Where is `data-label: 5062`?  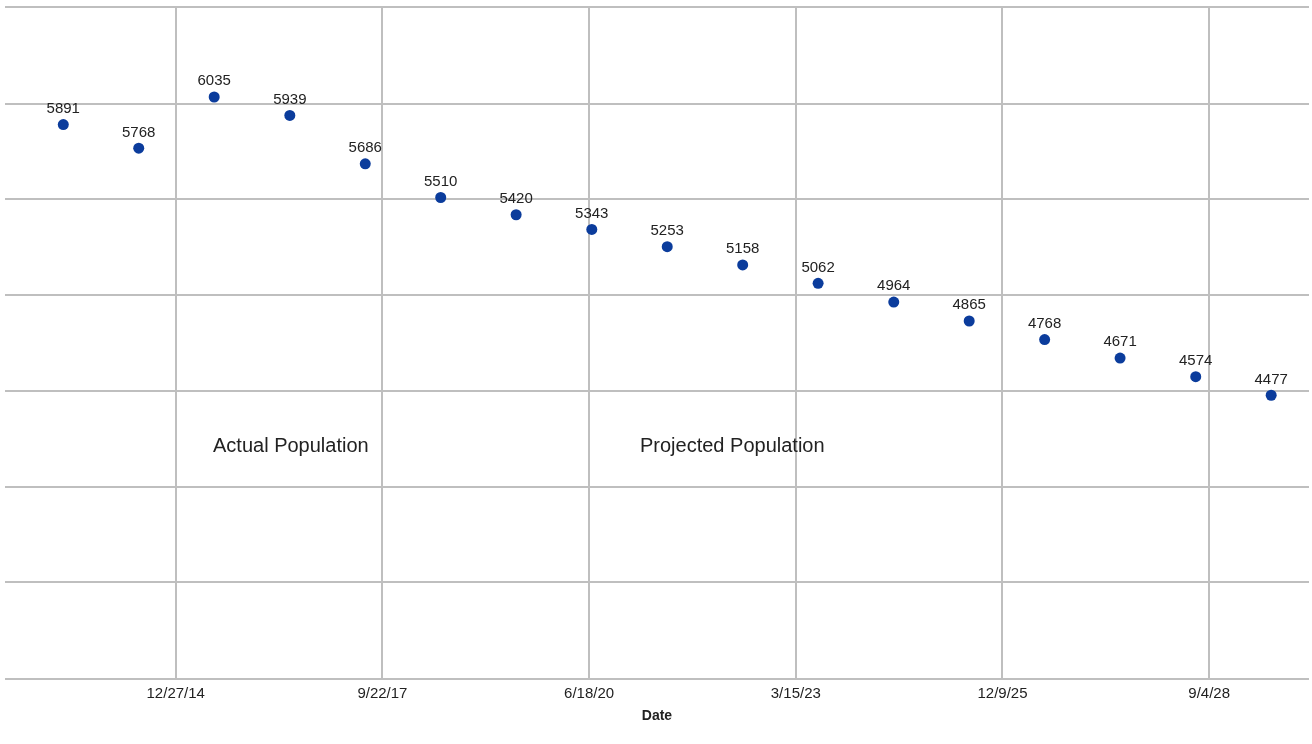 data-label: 5062 is located at coordinates (818, 266).